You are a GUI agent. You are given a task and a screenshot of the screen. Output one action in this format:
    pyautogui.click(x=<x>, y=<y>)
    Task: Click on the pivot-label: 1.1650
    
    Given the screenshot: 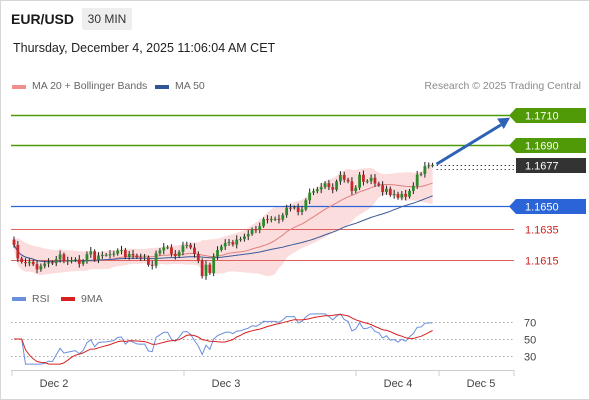 What is the action you would take?
    pyautogui.click(x=542, y=208)
    